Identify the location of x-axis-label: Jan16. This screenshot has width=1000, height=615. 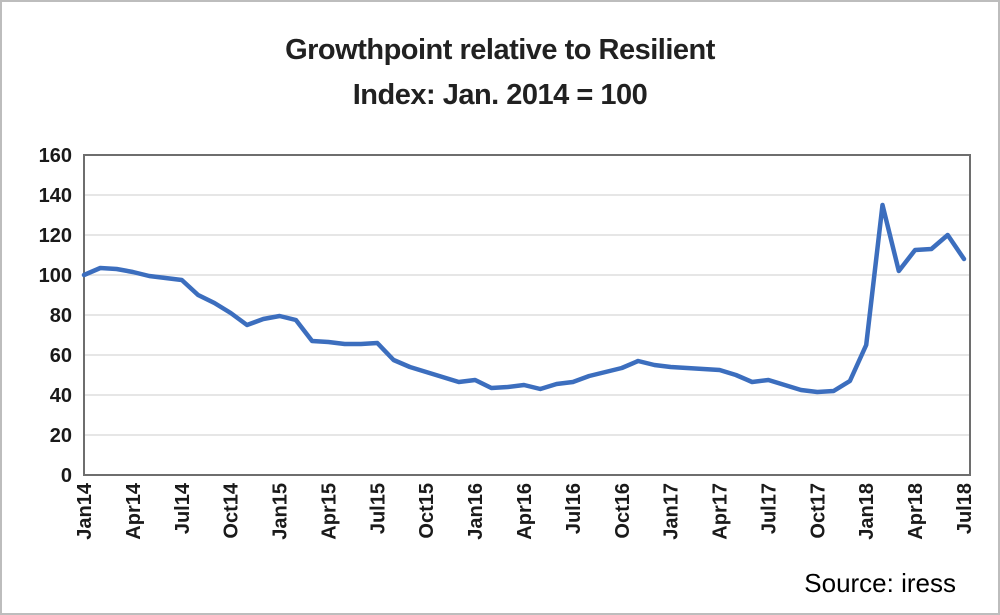
(476, 511).